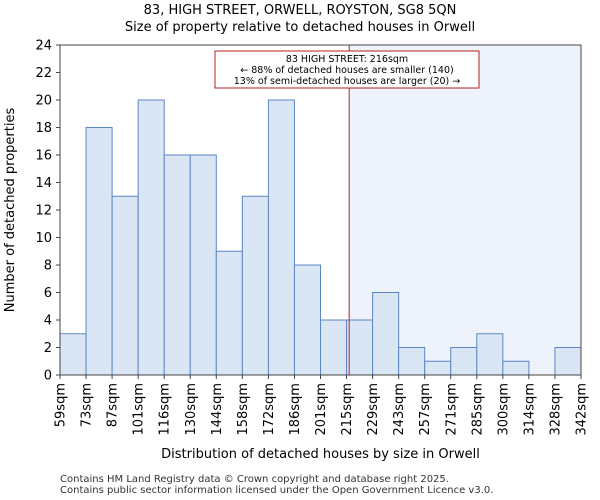  I want to click on x-tick-label-16: 285sqm, so click(477, 409).